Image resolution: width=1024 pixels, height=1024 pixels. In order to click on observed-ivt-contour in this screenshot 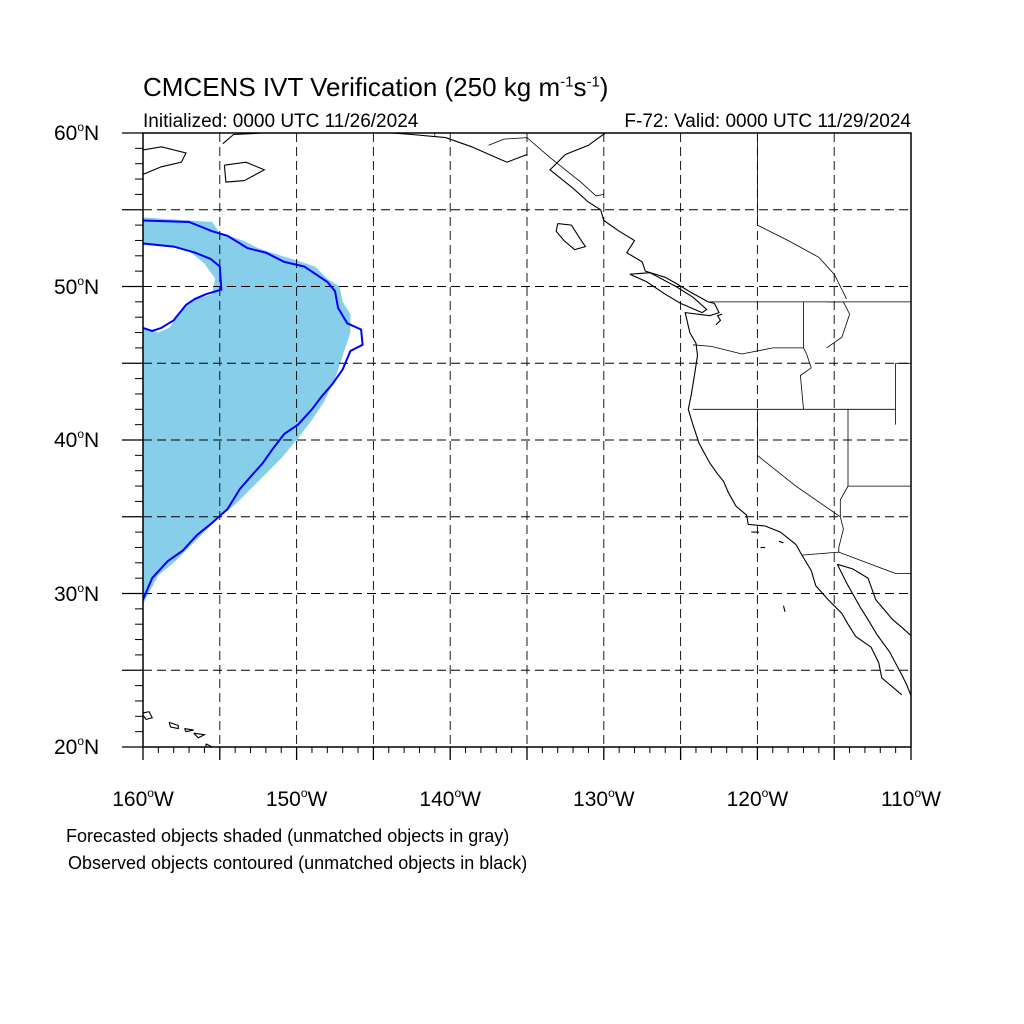, I will do `click(253, 409)`.